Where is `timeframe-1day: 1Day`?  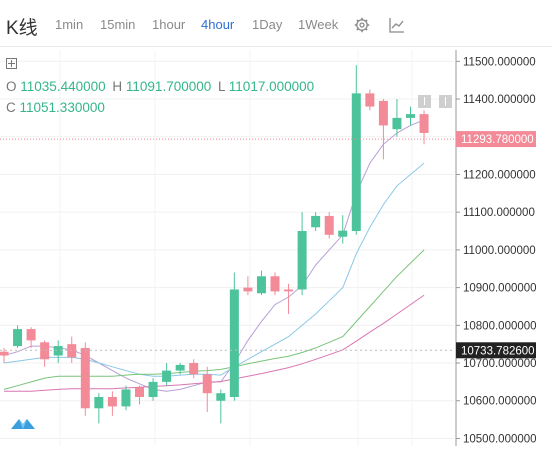 timeframe-1day: 1Day is located at coordinates (267, 24).